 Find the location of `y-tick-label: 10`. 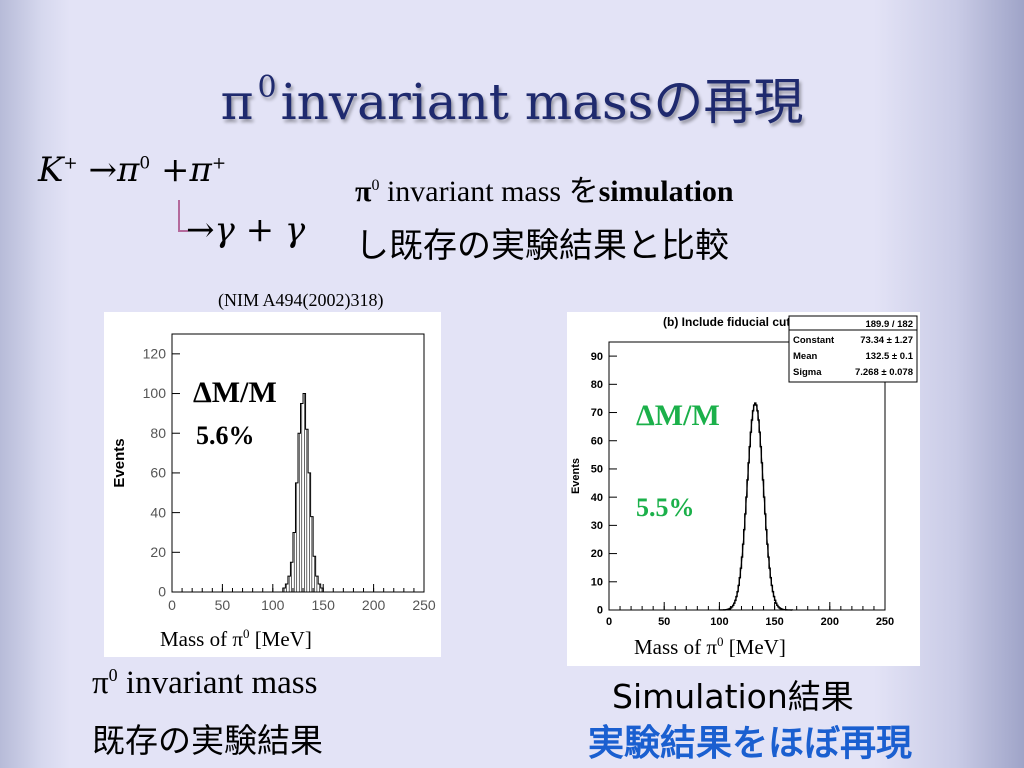

y-tick-label: 10 is located at coordinates (597, 582).